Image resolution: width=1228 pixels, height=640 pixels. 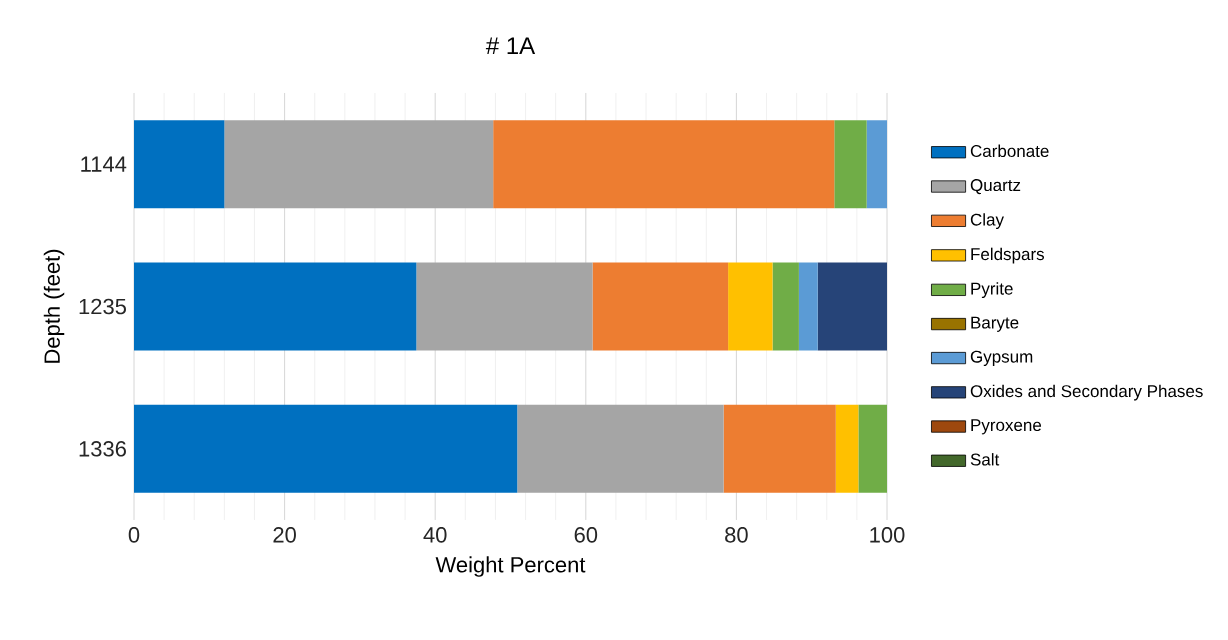 I want to click on x-tick-label: 20, so click(x=284, y=535).